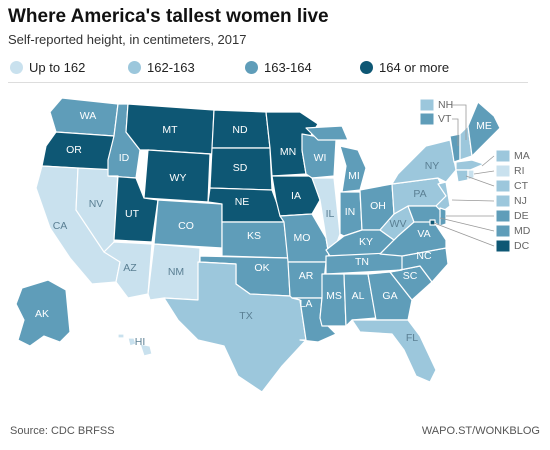 Image resolution: width=550 pixels, height=450 pixels. What do you see at coordinates (522, 246) in the screenshot?
I see `label-dc: DC` at bounding box center [522, 246].